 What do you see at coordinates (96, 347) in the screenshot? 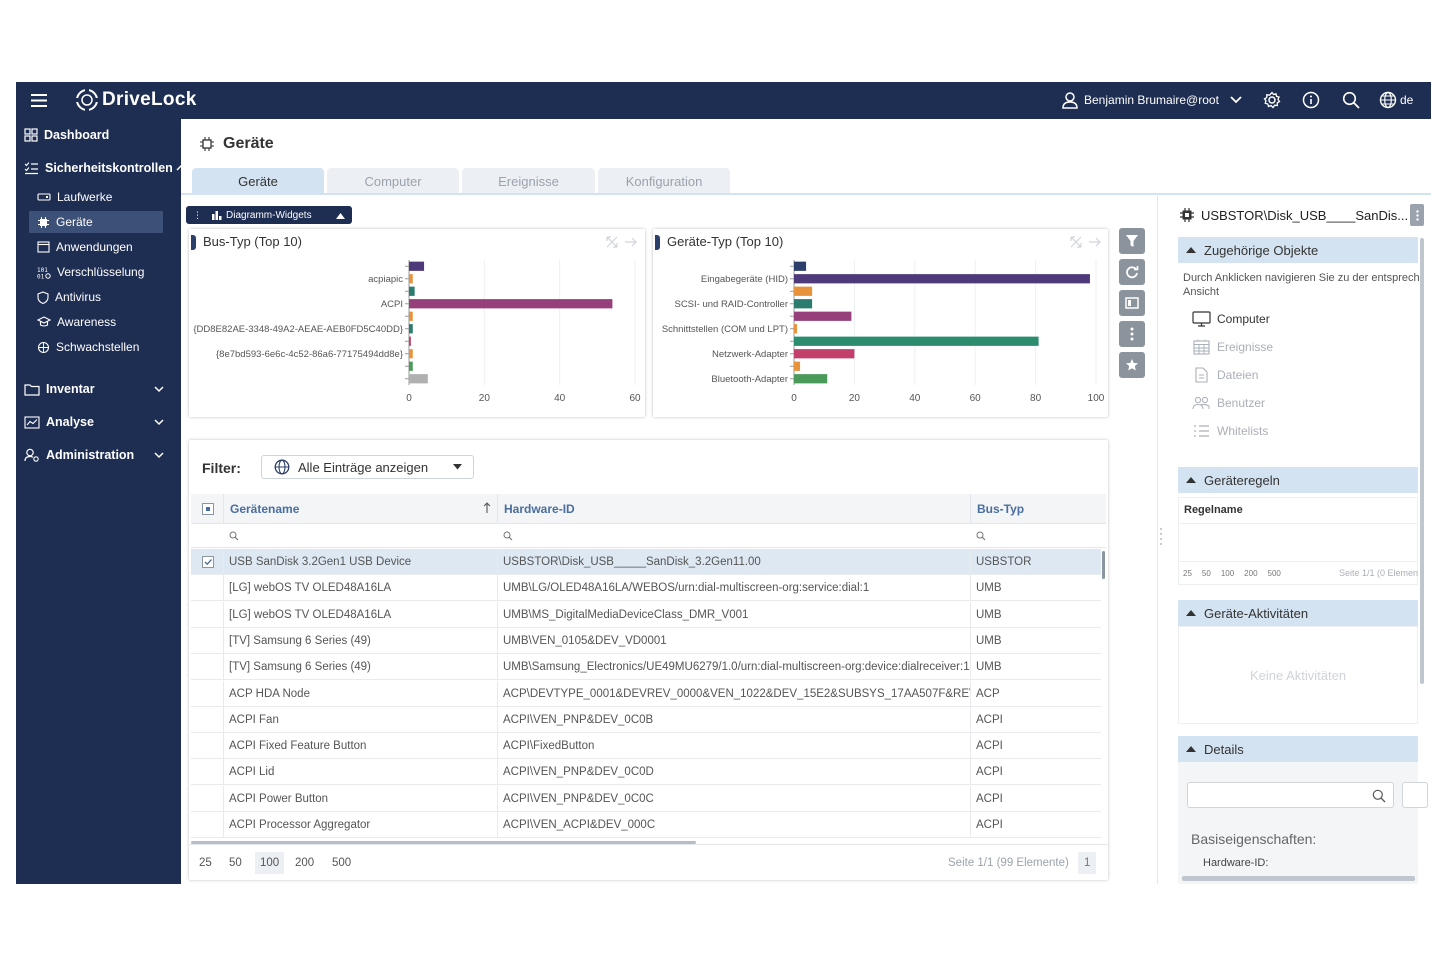
I see `sidebar-item-vulnerabilities: Schwachstellen` at bounding box center [96, 347].